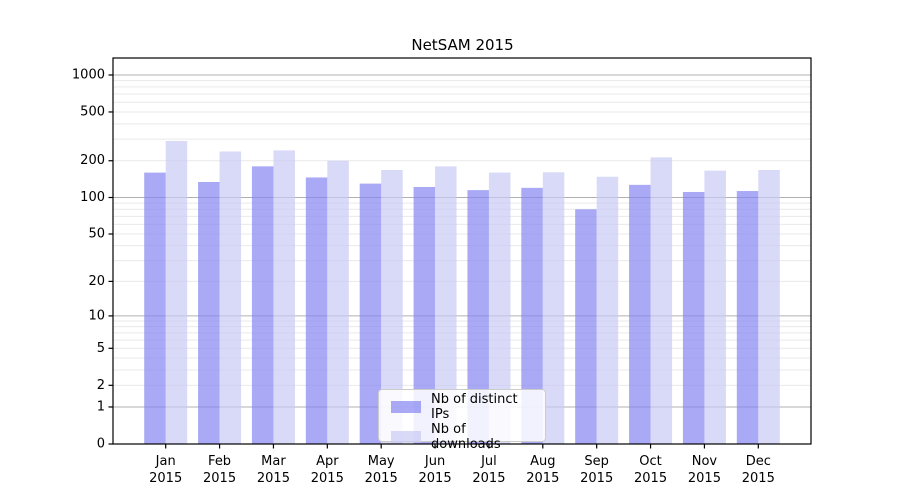  What do you see at coordinates (92, 259) in the screenshot?
I see `y-axis: 0 1 2 5 10 20 50 100 200 500 1000` at bounding box center [92, 259].